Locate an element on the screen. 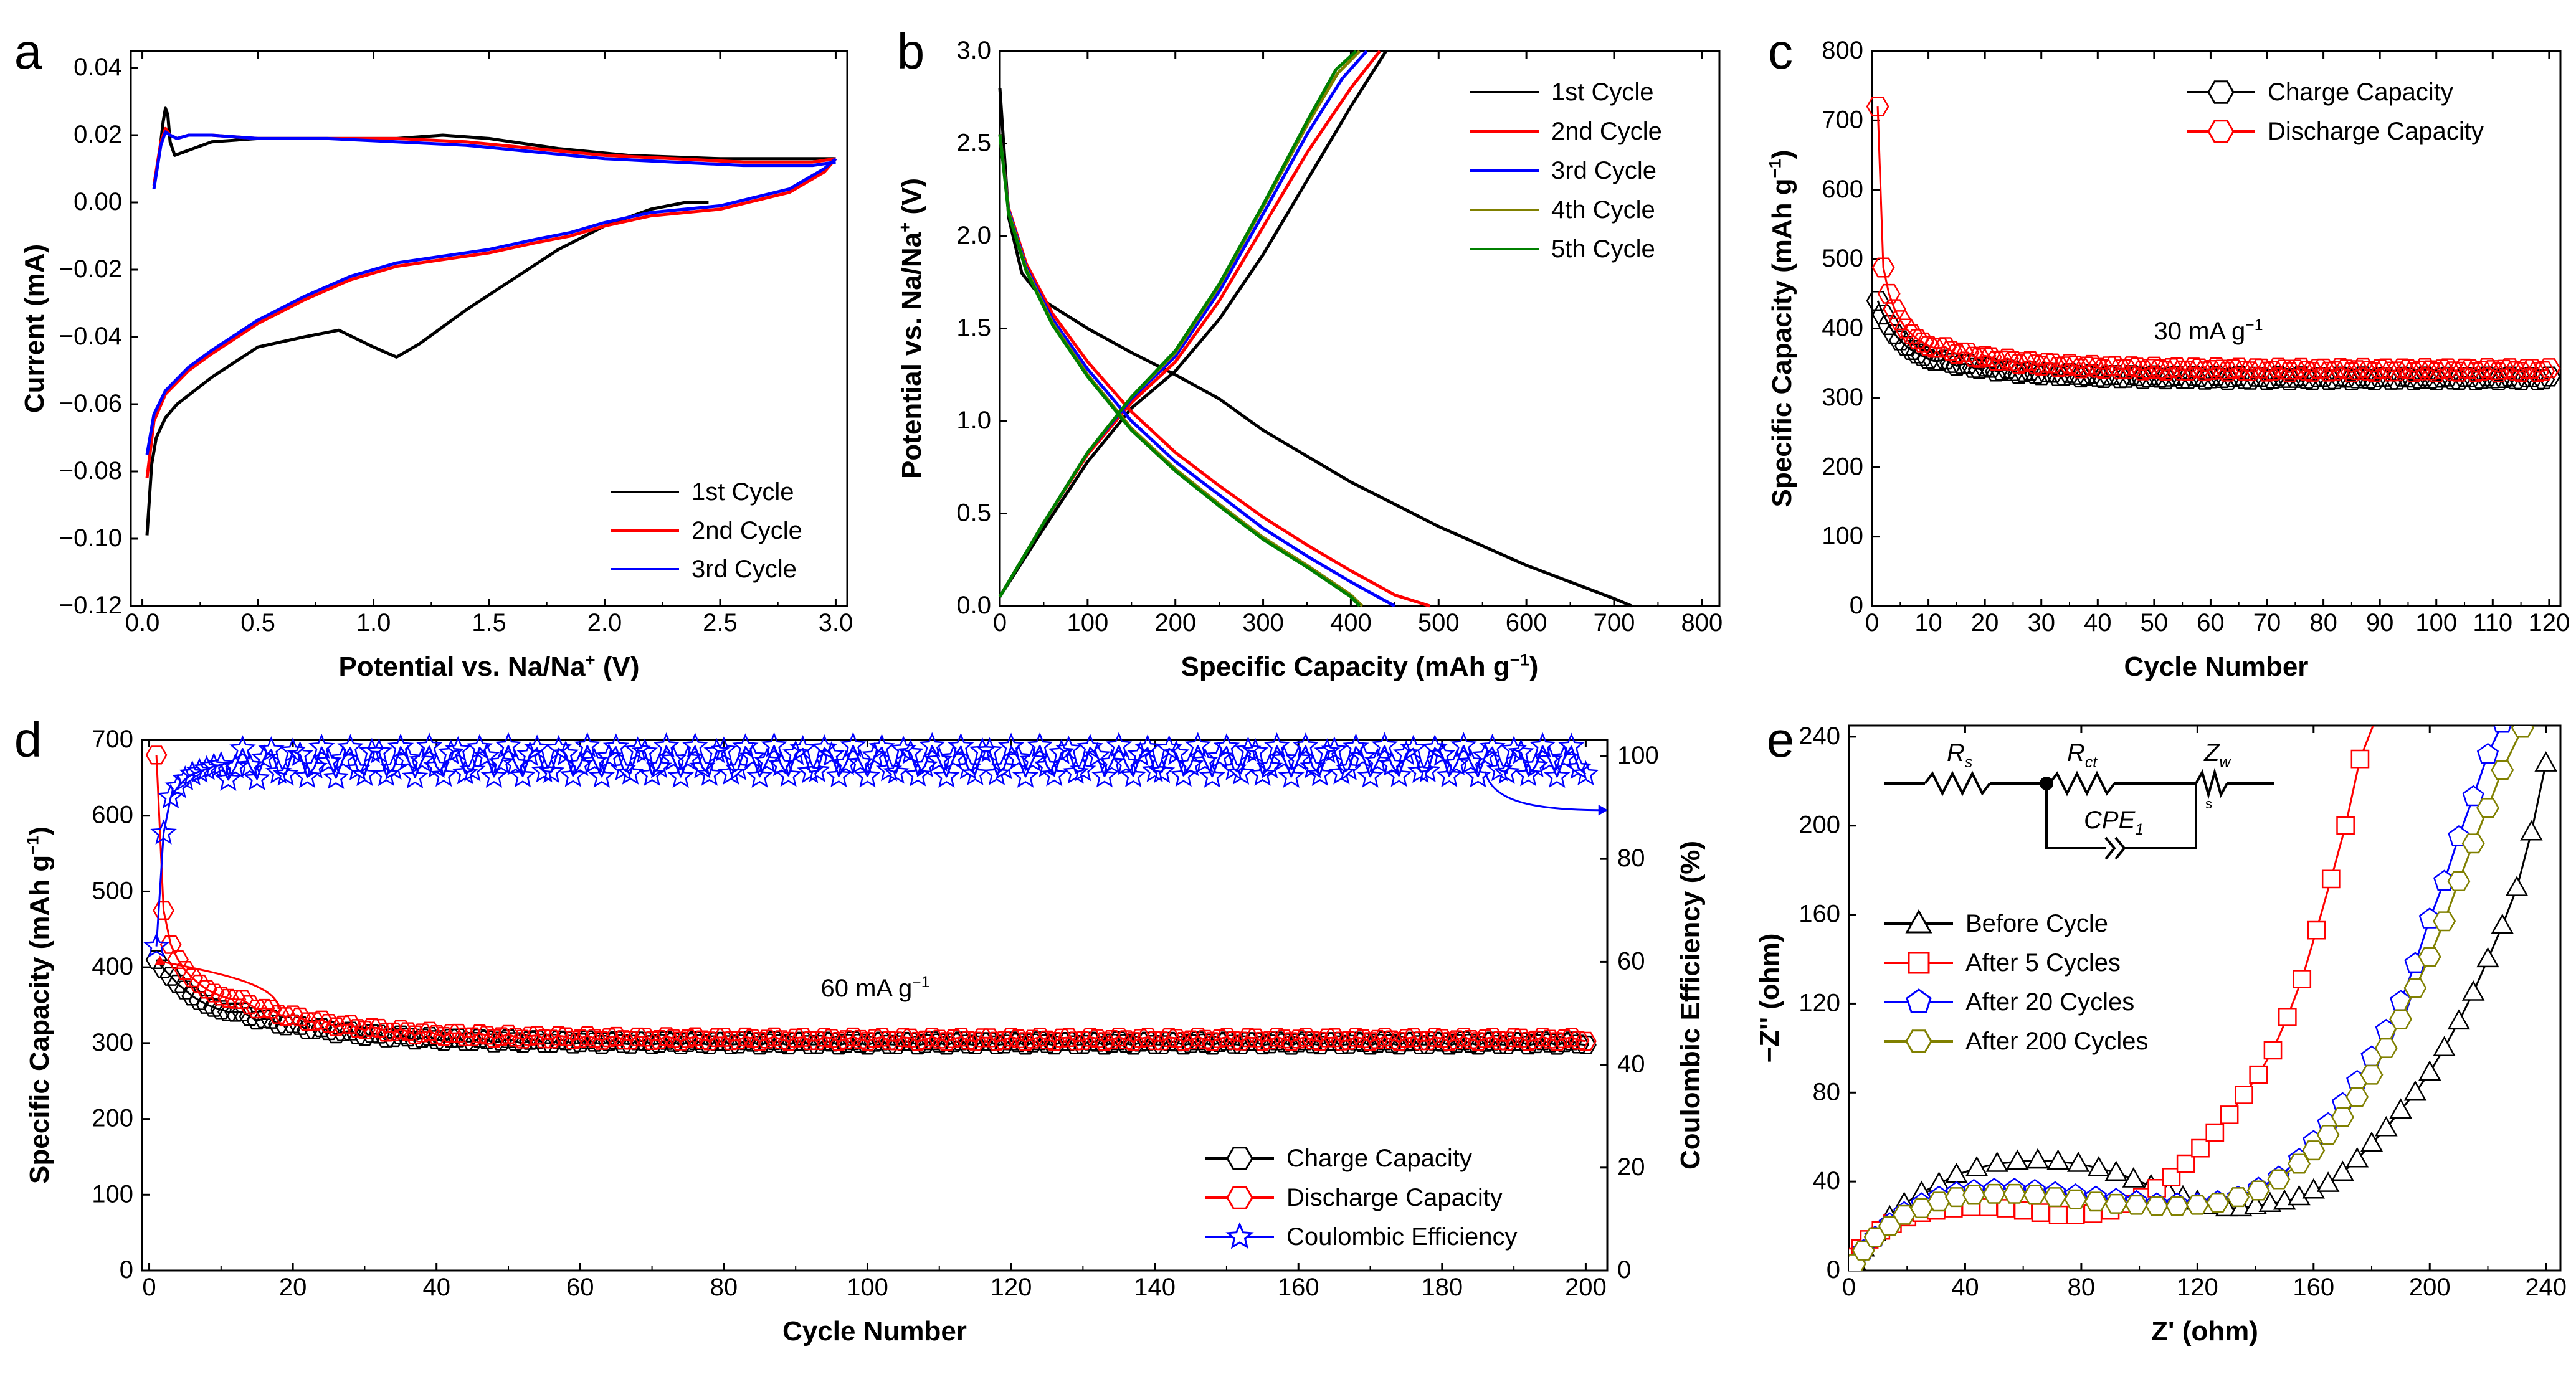 This screenshot has width=2576, height=1377. panel-c-ytick-label: 100 is located at coordinates (1843, 536).